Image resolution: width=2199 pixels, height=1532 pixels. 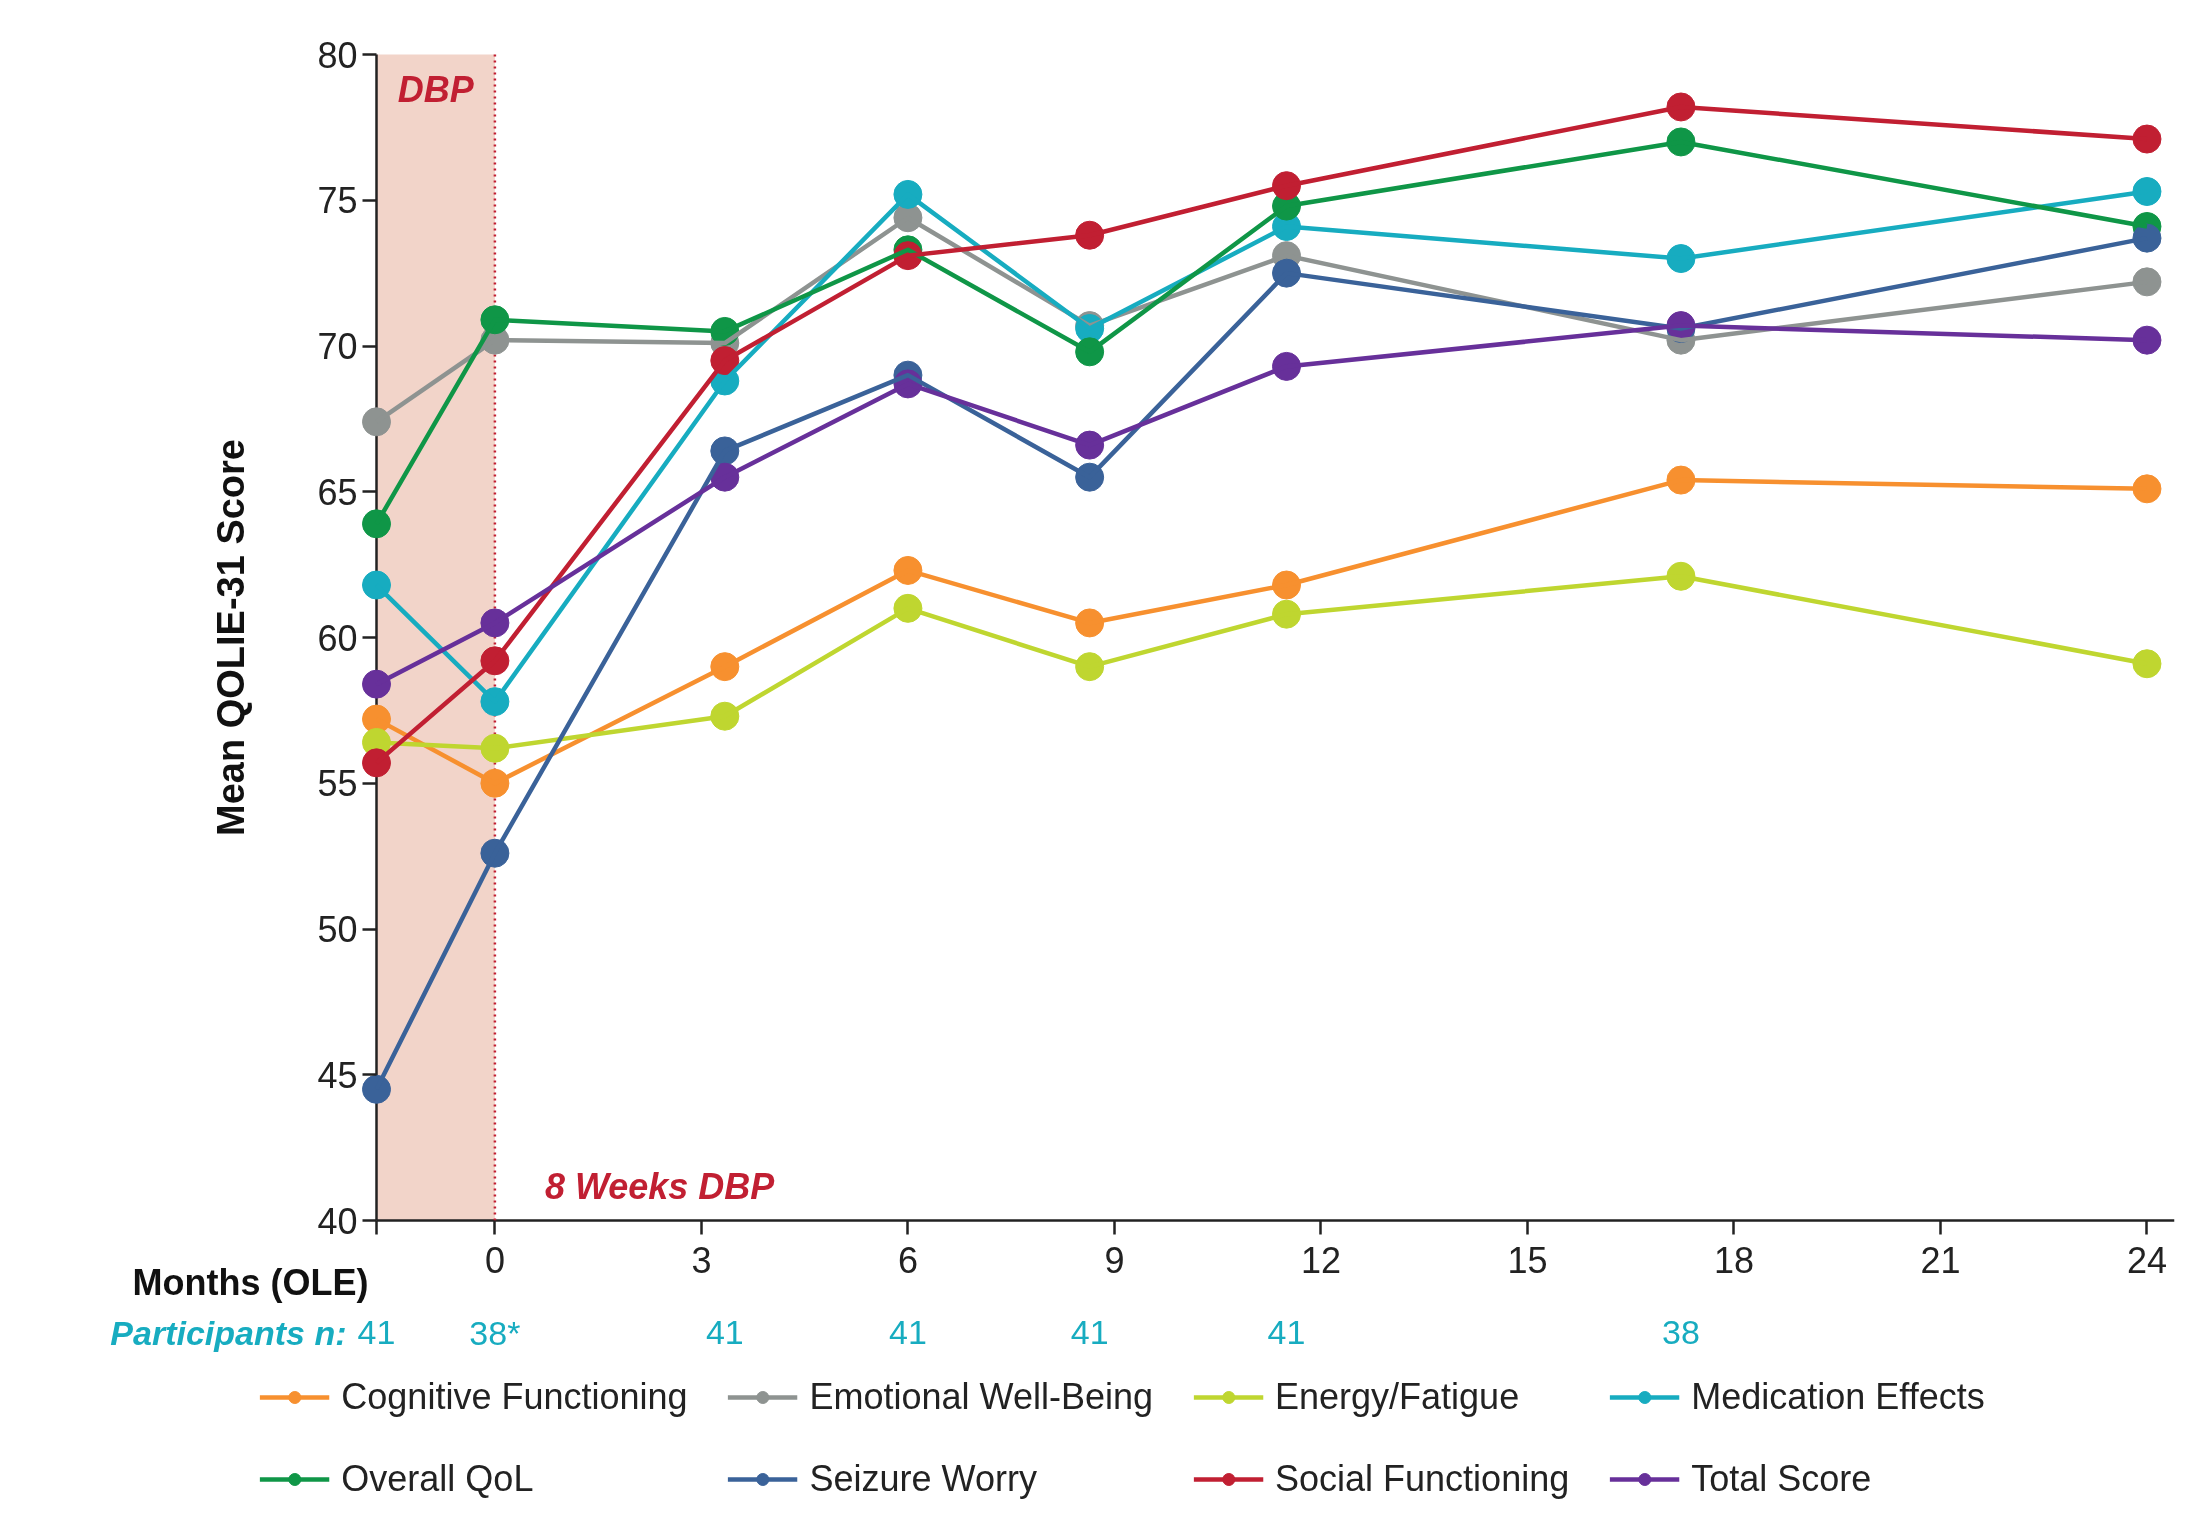 I want to click on legend-label: Cognitive Functioning, so click(x=514, y=1397).